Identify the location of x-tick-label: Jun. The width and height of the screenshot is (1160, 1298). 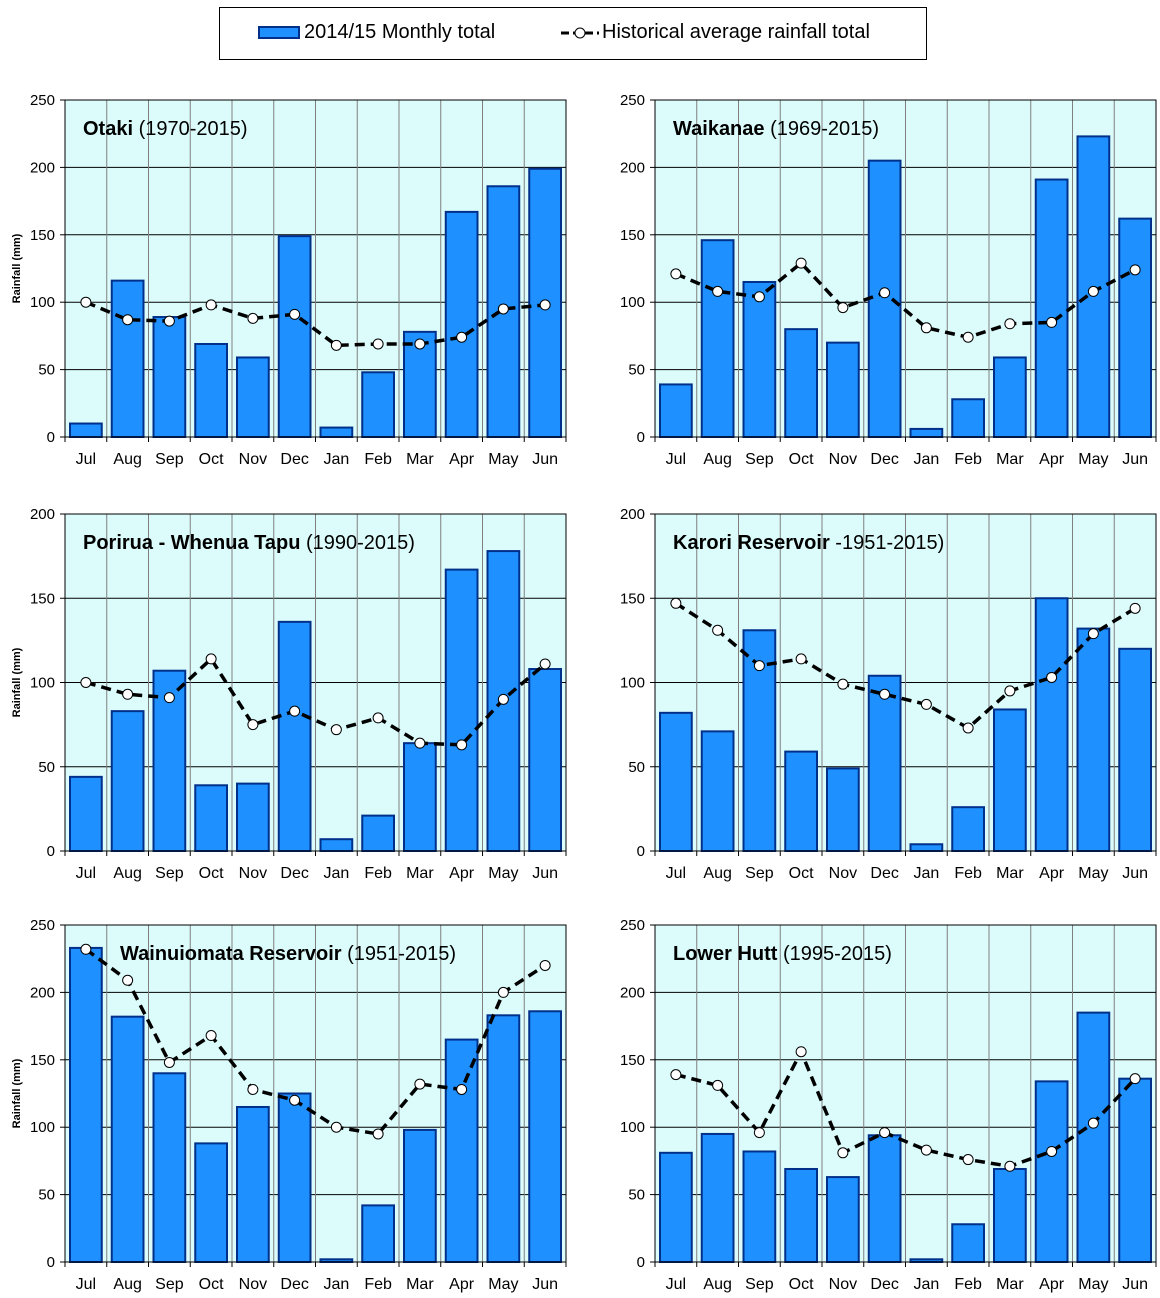
(545, 459).